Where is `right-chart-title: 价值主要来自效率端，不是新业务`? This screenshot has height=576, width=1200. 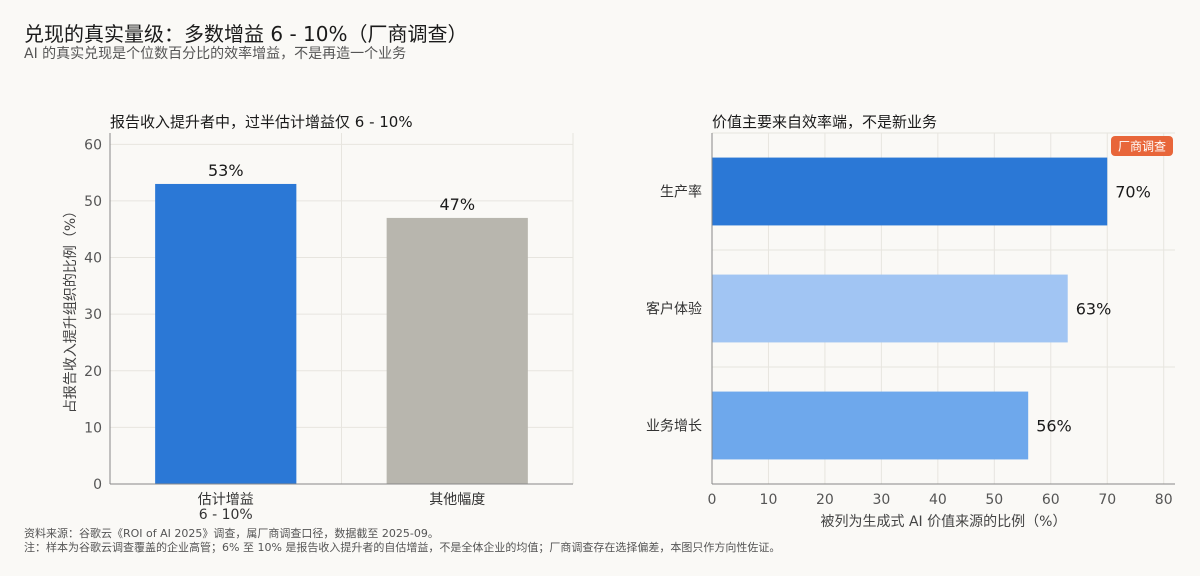
right-chart-title: 价值主要来自效率端，不是新业务 is located at coordinates (824, 122).